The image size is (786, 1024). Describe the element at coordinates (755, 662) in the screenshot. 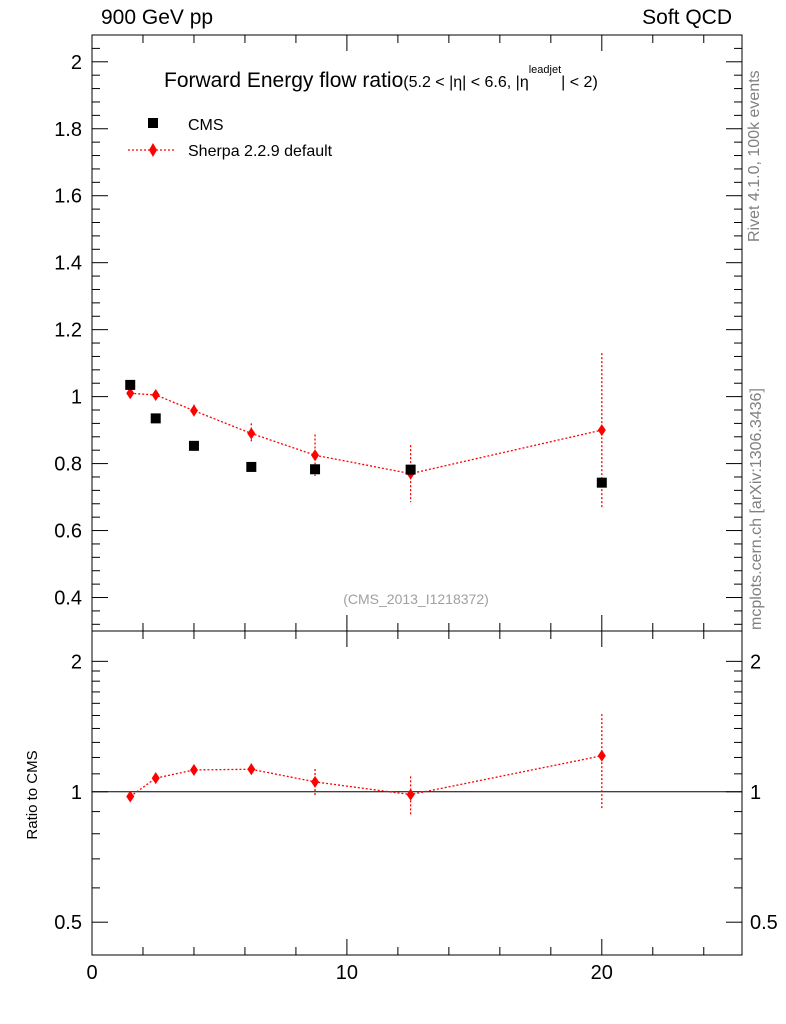

I see `ratio-ytick-label-right: 2` at that location.